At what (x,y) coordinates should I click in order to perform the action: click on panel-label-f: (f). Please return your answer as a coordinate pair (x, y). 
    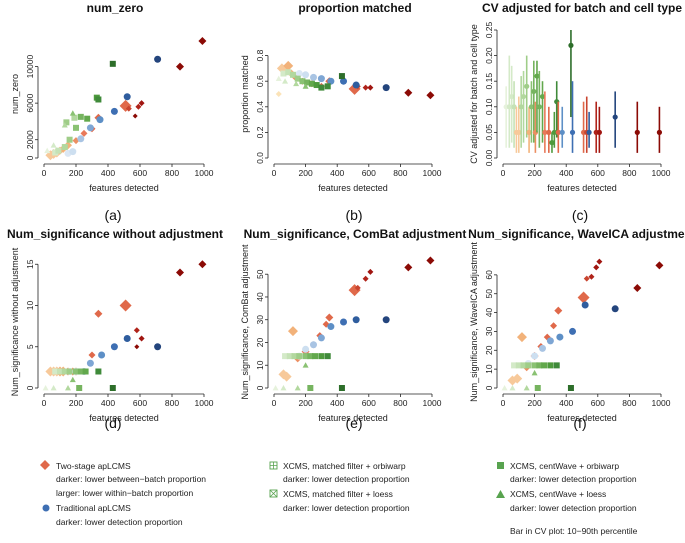
    Looking at the image, I should click on (579, 423).